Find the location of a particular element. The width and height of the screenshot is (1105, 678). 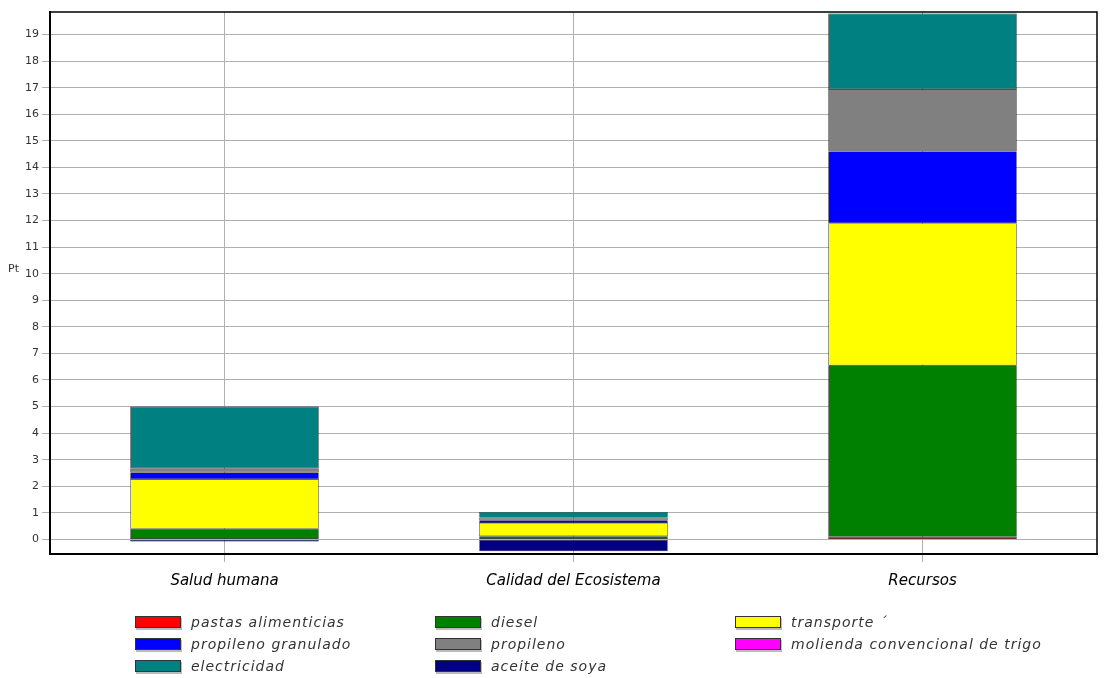

y-tick-label: 6 is located at coordinates (35, 379).